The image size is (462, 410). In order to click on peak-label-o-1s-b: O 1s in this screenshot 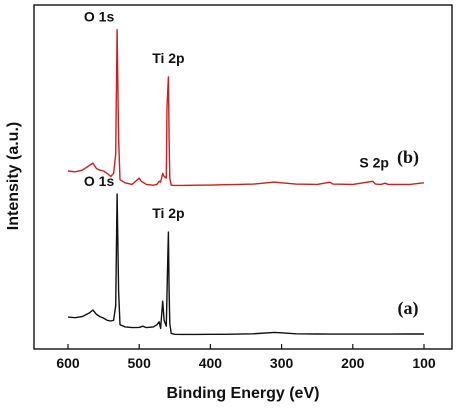, I will do `click(99, 17)`.